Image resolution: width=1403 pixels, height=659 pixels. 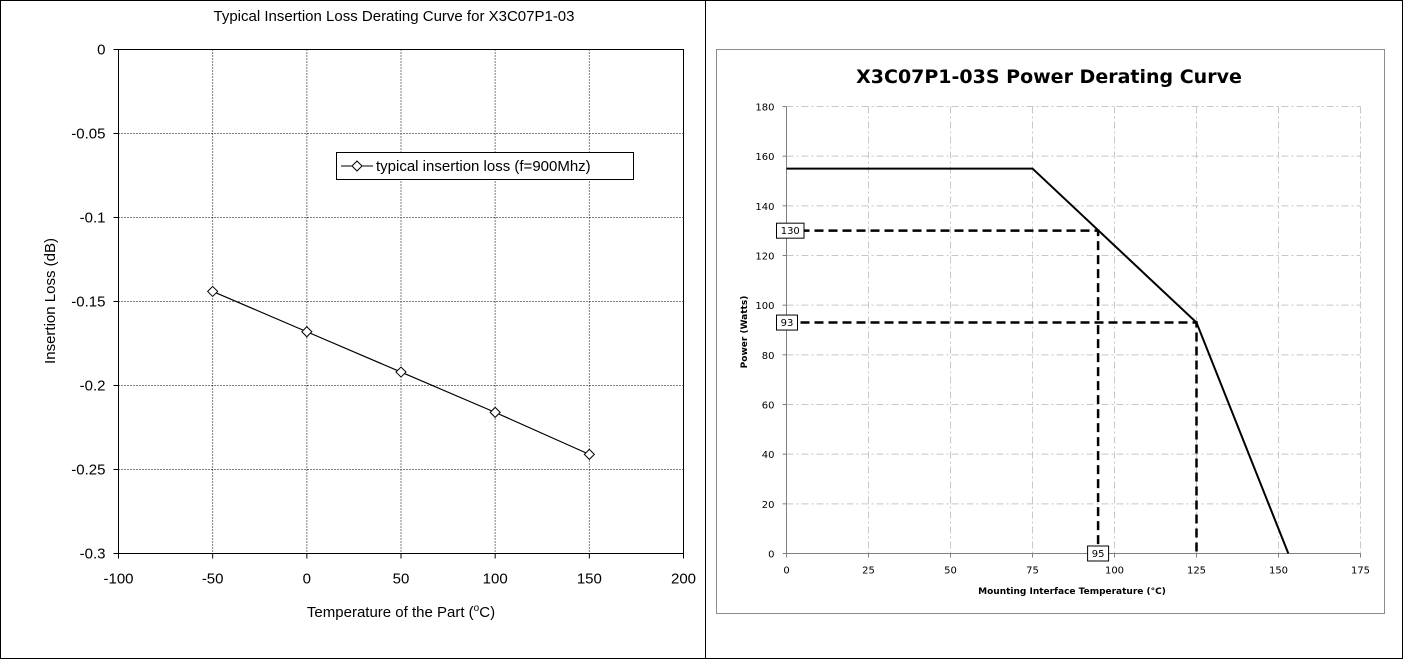 I want to click on right-y-tick-labels: 0 20 40 60 80 100 120 140 160 180, so click(x=764, y=332).